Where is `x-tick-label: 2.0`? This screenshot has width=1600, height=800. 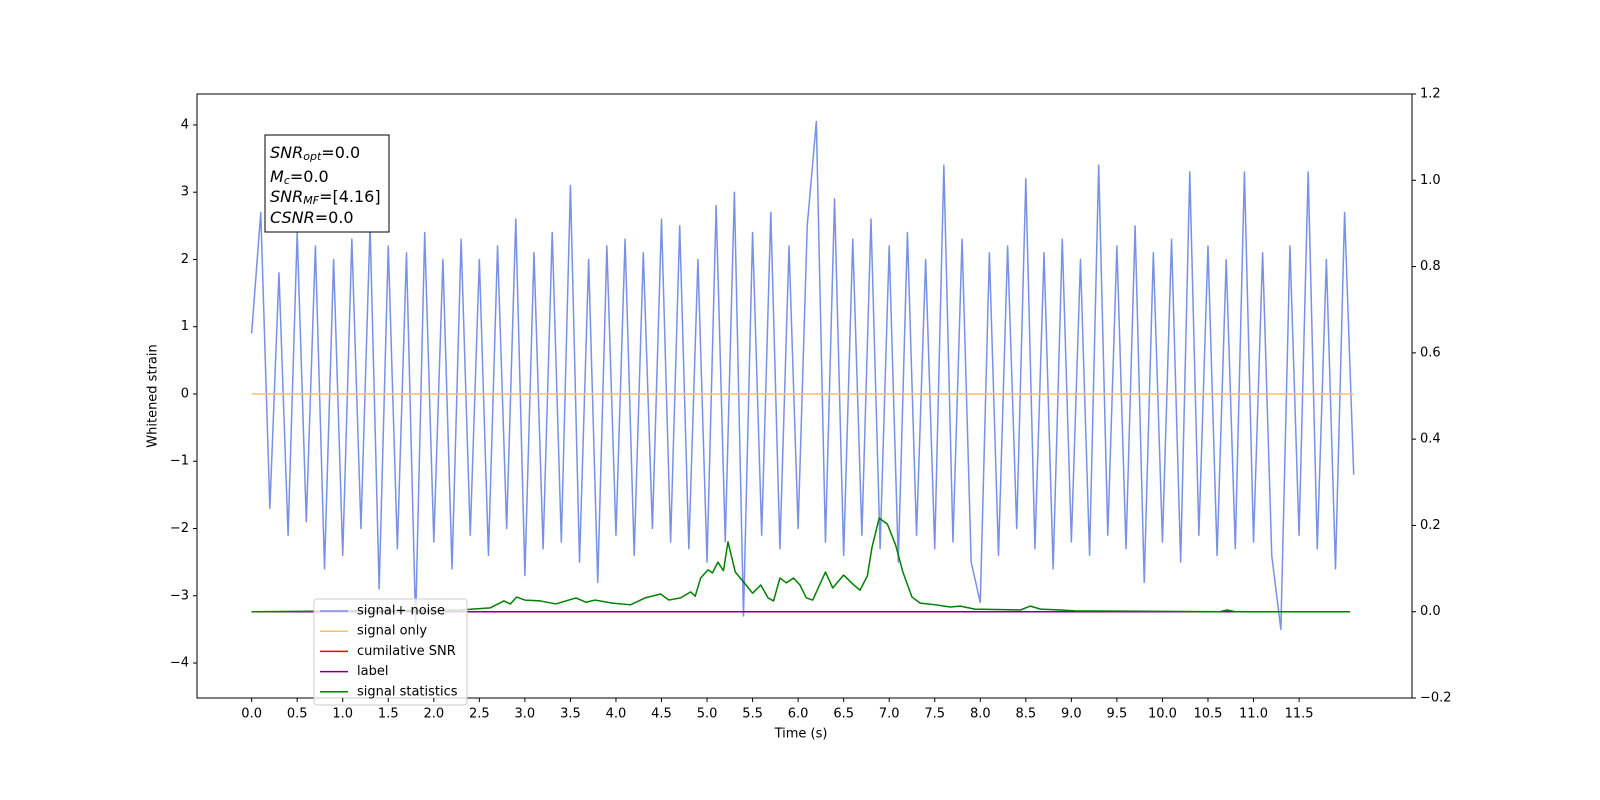
x-tick-label: 2.0 is located at coordinates (433, 714).